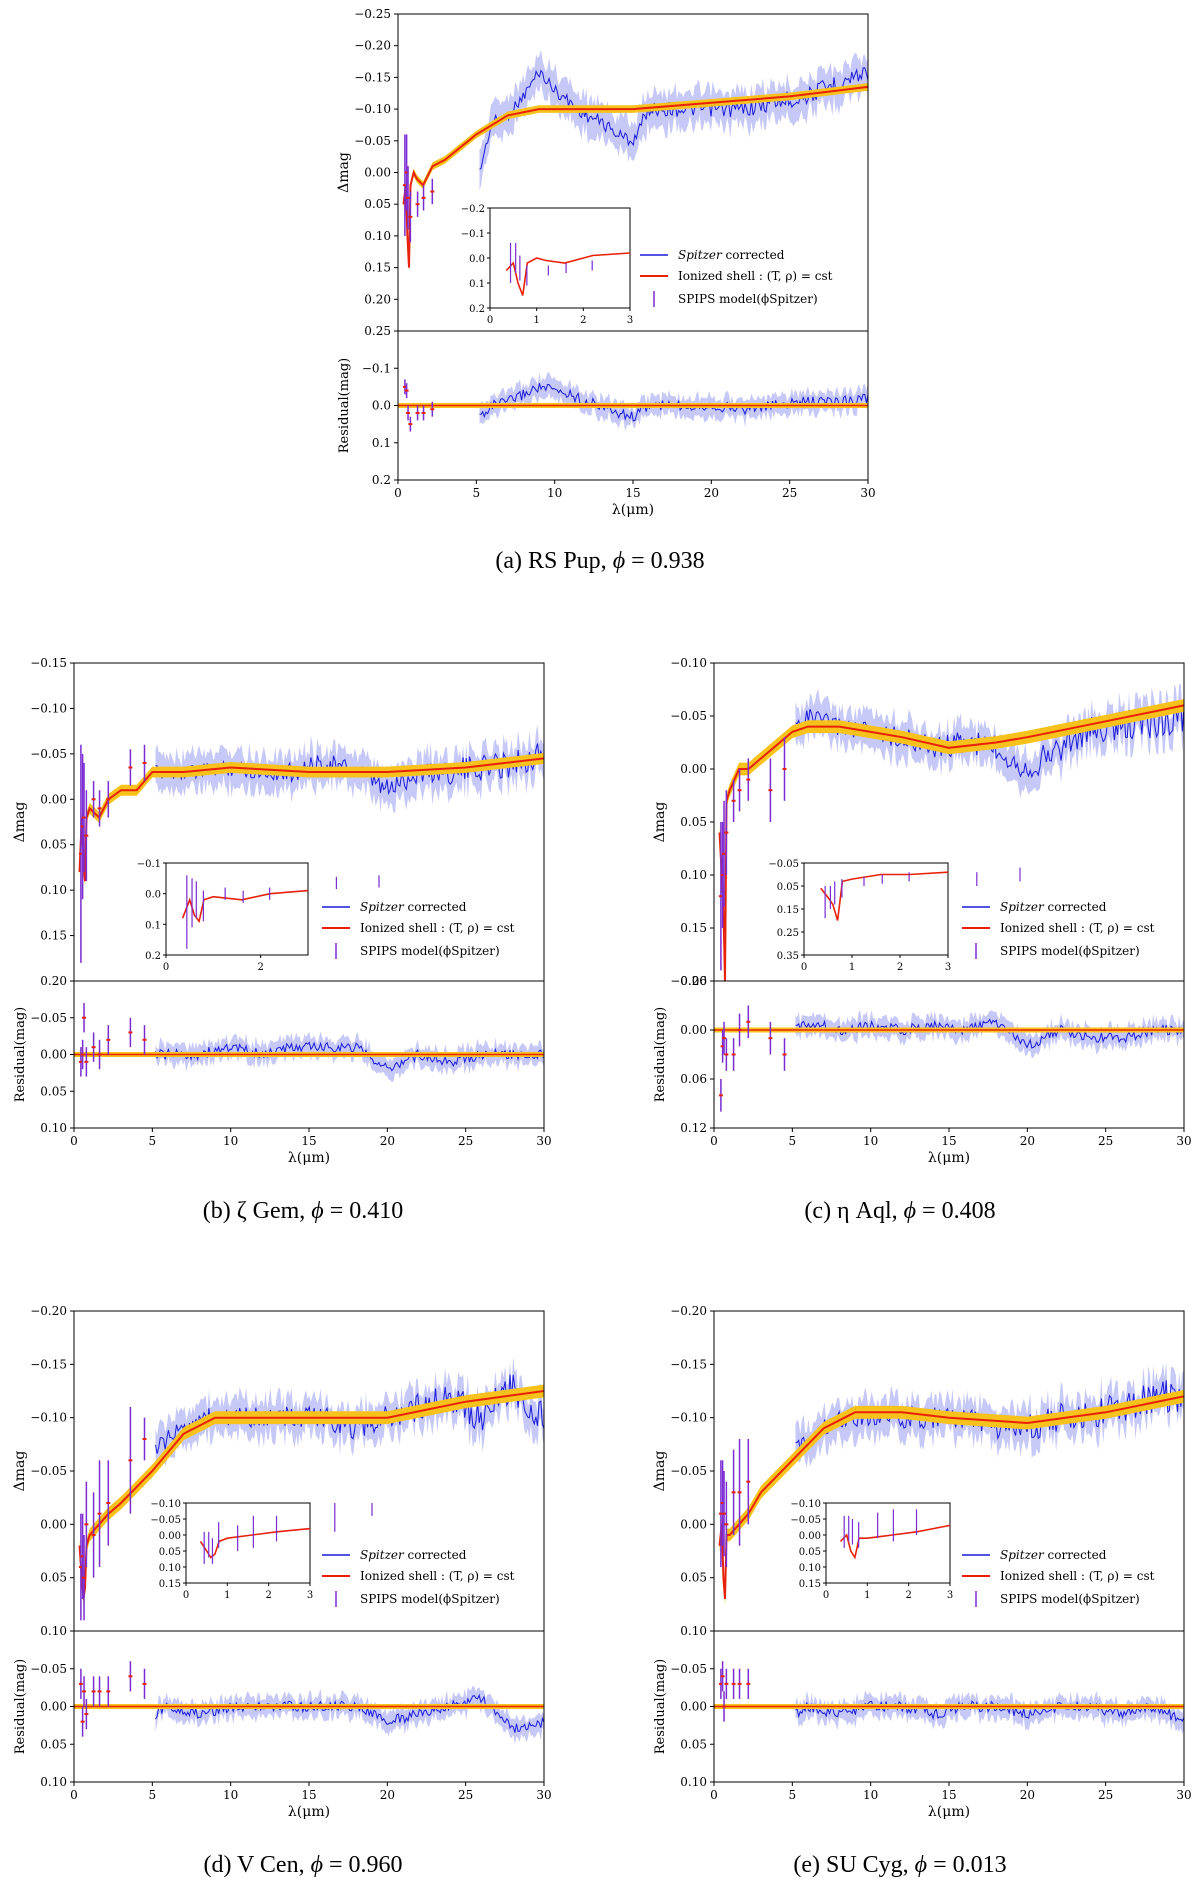 This screenshot has width=1200, height=1892. What do you see at coordinates (381, 443) in the screenshot?
I see `residual-y-tick-label: 0.1` at bounding box center [381, 443].